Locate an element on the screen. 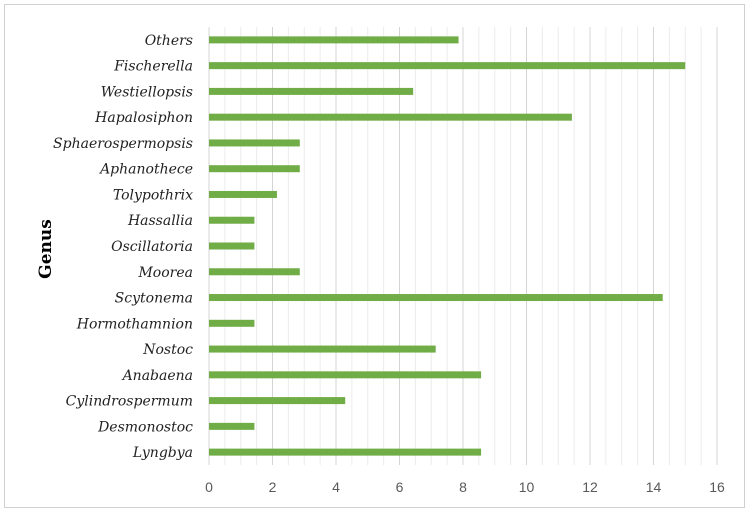 This screenshot has height=514, width=752. category-label-desmonostoc: Desmonostoc is located at coordinates (145, 427).